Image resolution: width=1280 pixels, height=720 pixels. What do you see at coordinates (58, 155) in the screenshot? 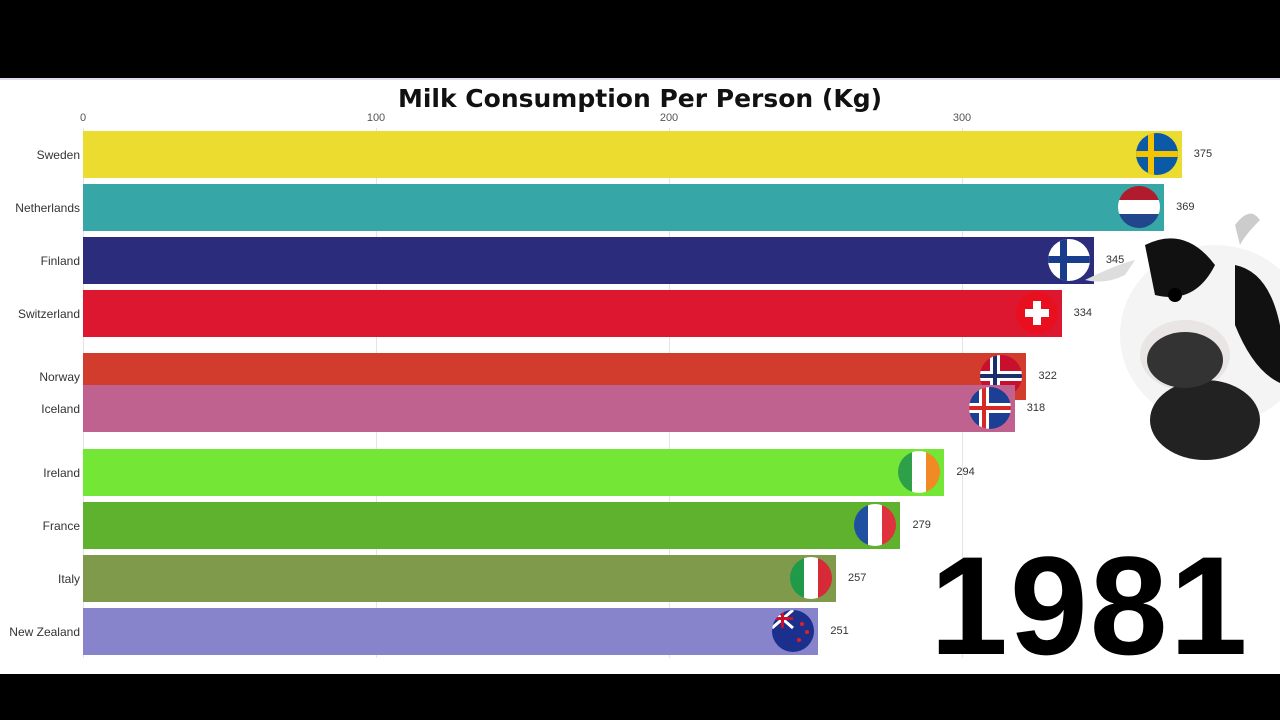
I see `category-label: Sweden` at bounding box center [58, 155].